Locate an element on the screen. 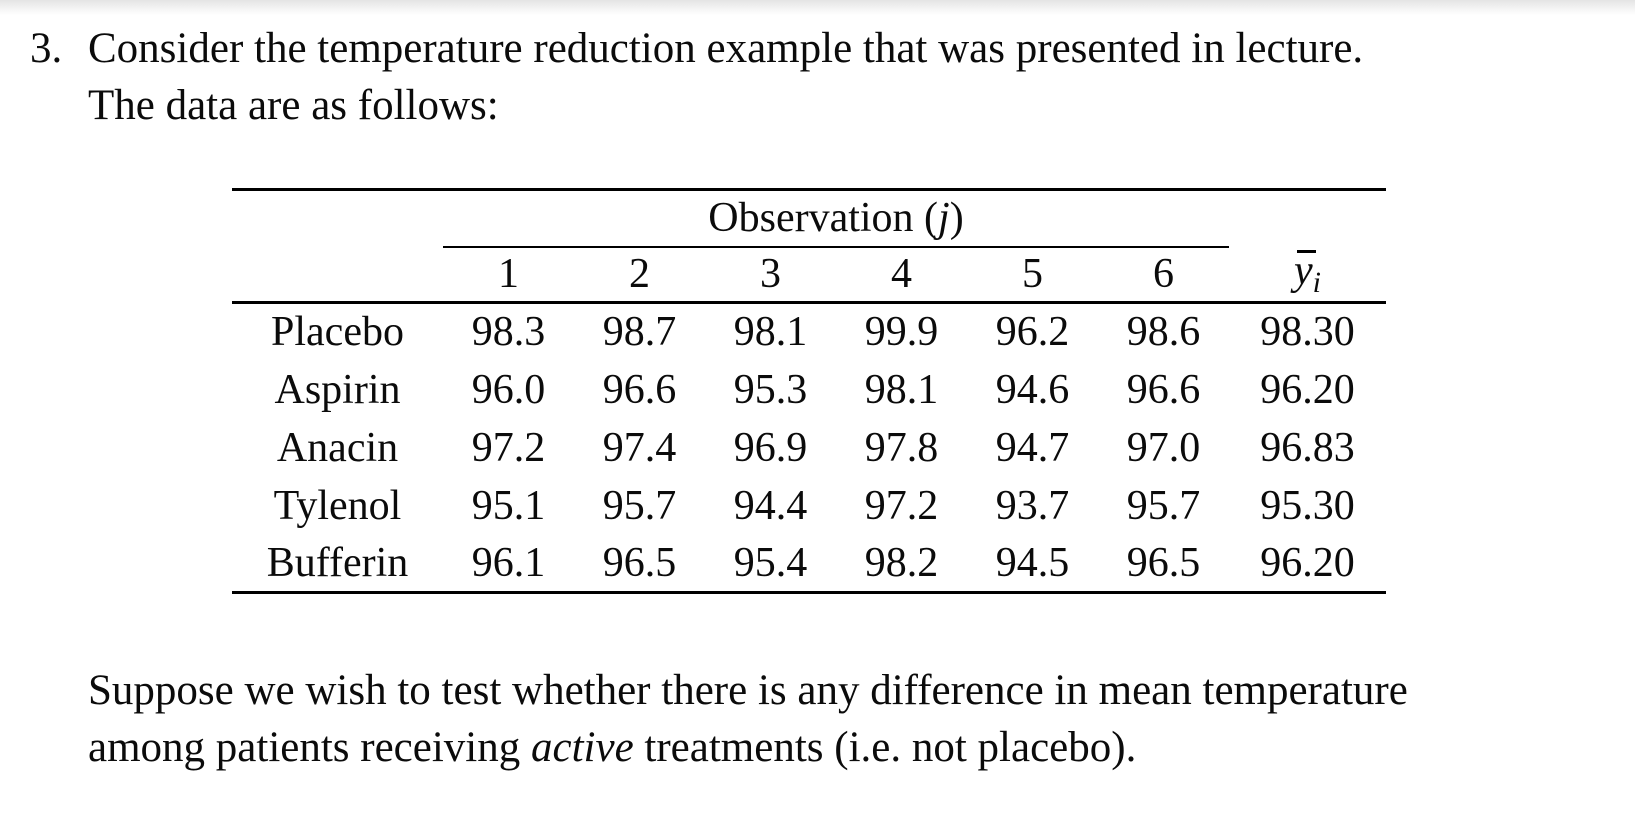  temperature-cell: 99.9 is located at coordinates (901, 332).